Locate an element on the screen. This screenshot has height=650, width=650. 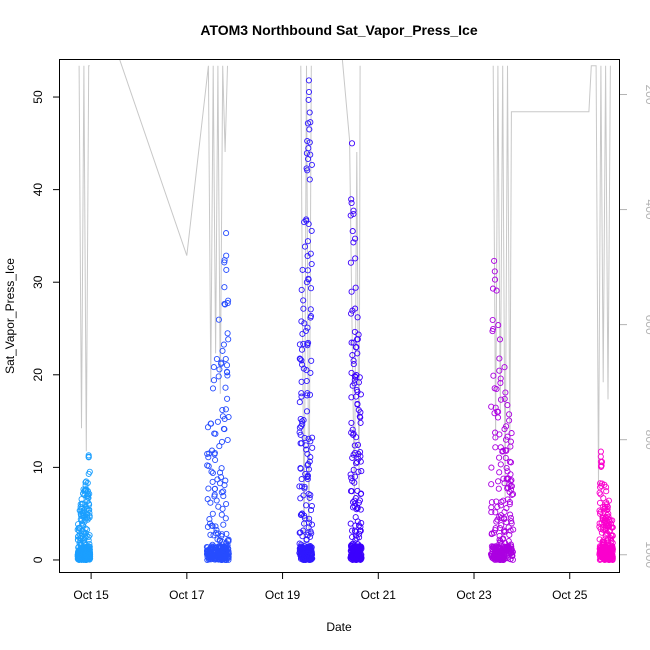
y-tick-label: 30 is located at coordinates (38, 282).